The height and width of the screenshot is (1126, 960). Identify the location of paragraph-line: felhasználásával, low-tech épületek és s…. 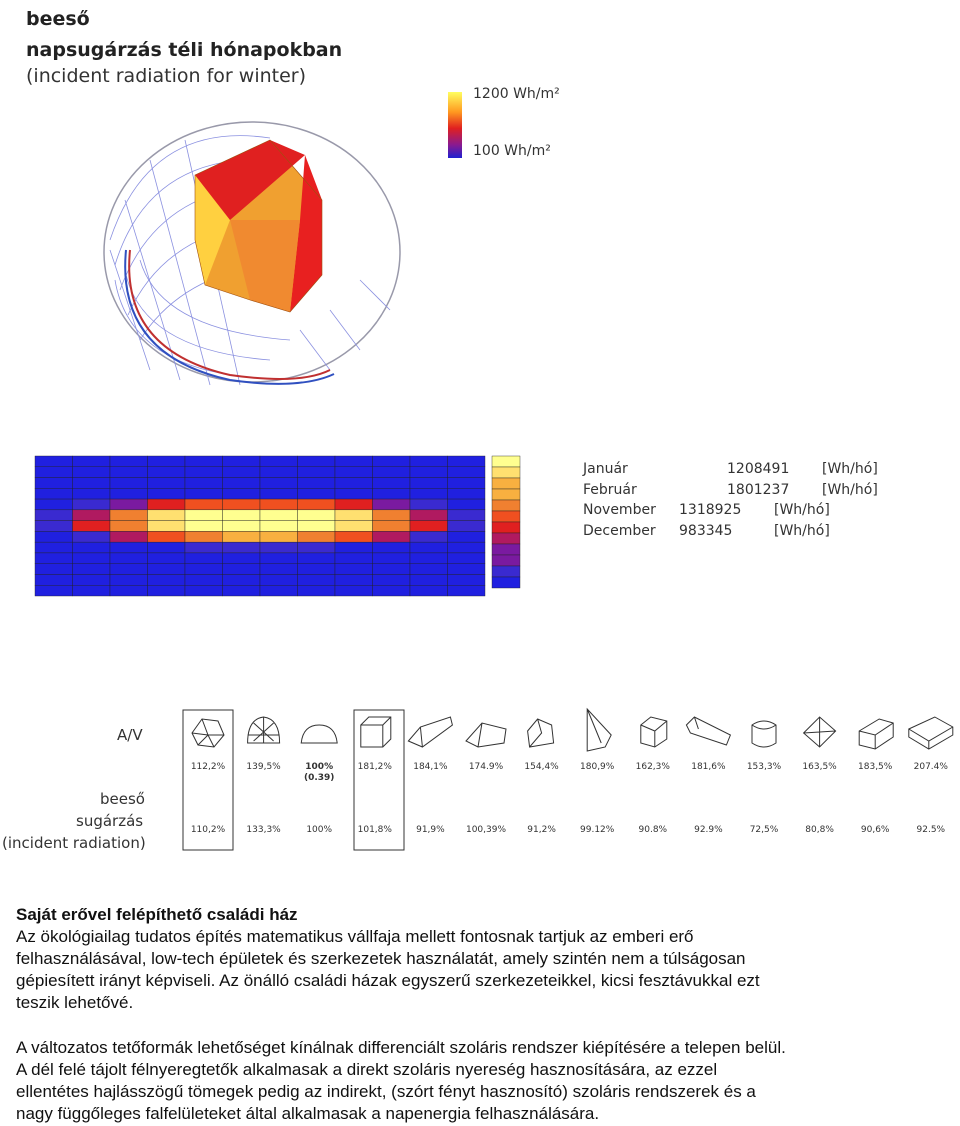
(381, 958).